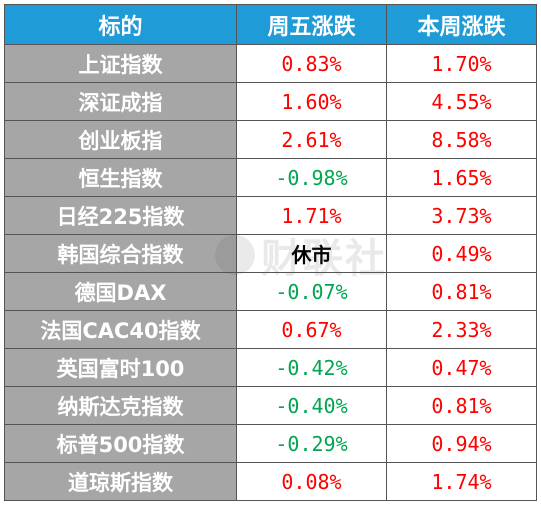 This screenshot has width=541, height=529. I want to click on friday-change: 0.08%, so click(311, 481).